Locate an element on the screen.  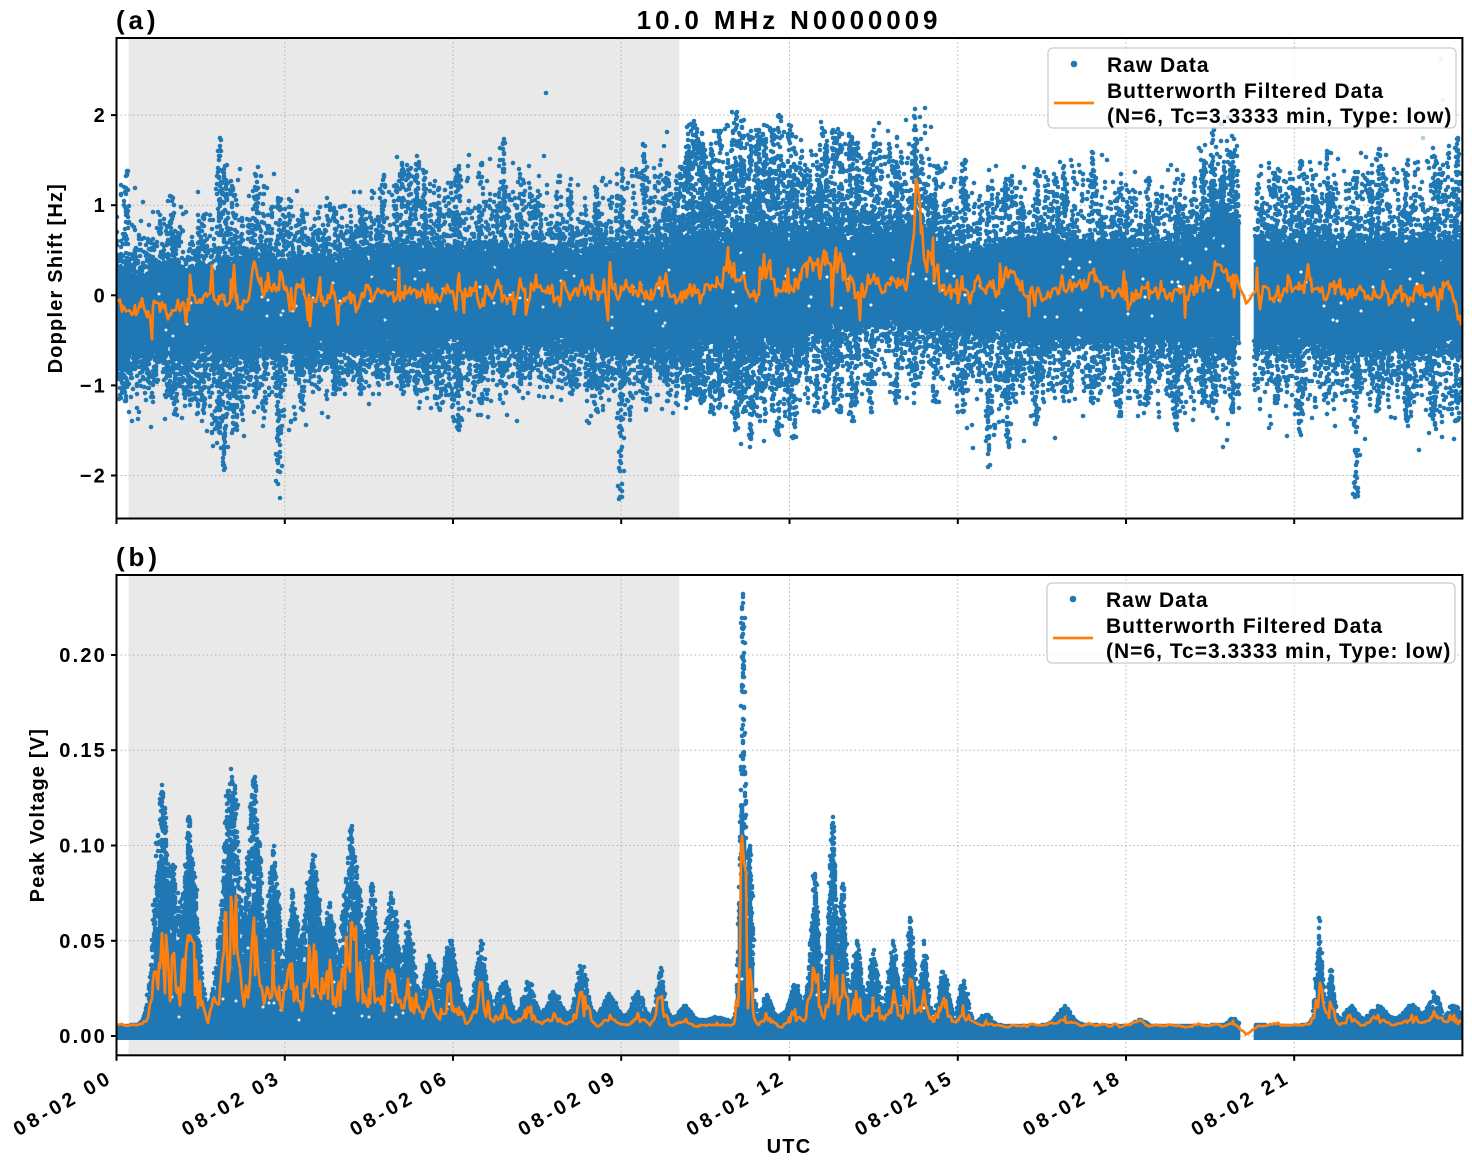
svg-text: −1 is located at coordinates (93, 386).